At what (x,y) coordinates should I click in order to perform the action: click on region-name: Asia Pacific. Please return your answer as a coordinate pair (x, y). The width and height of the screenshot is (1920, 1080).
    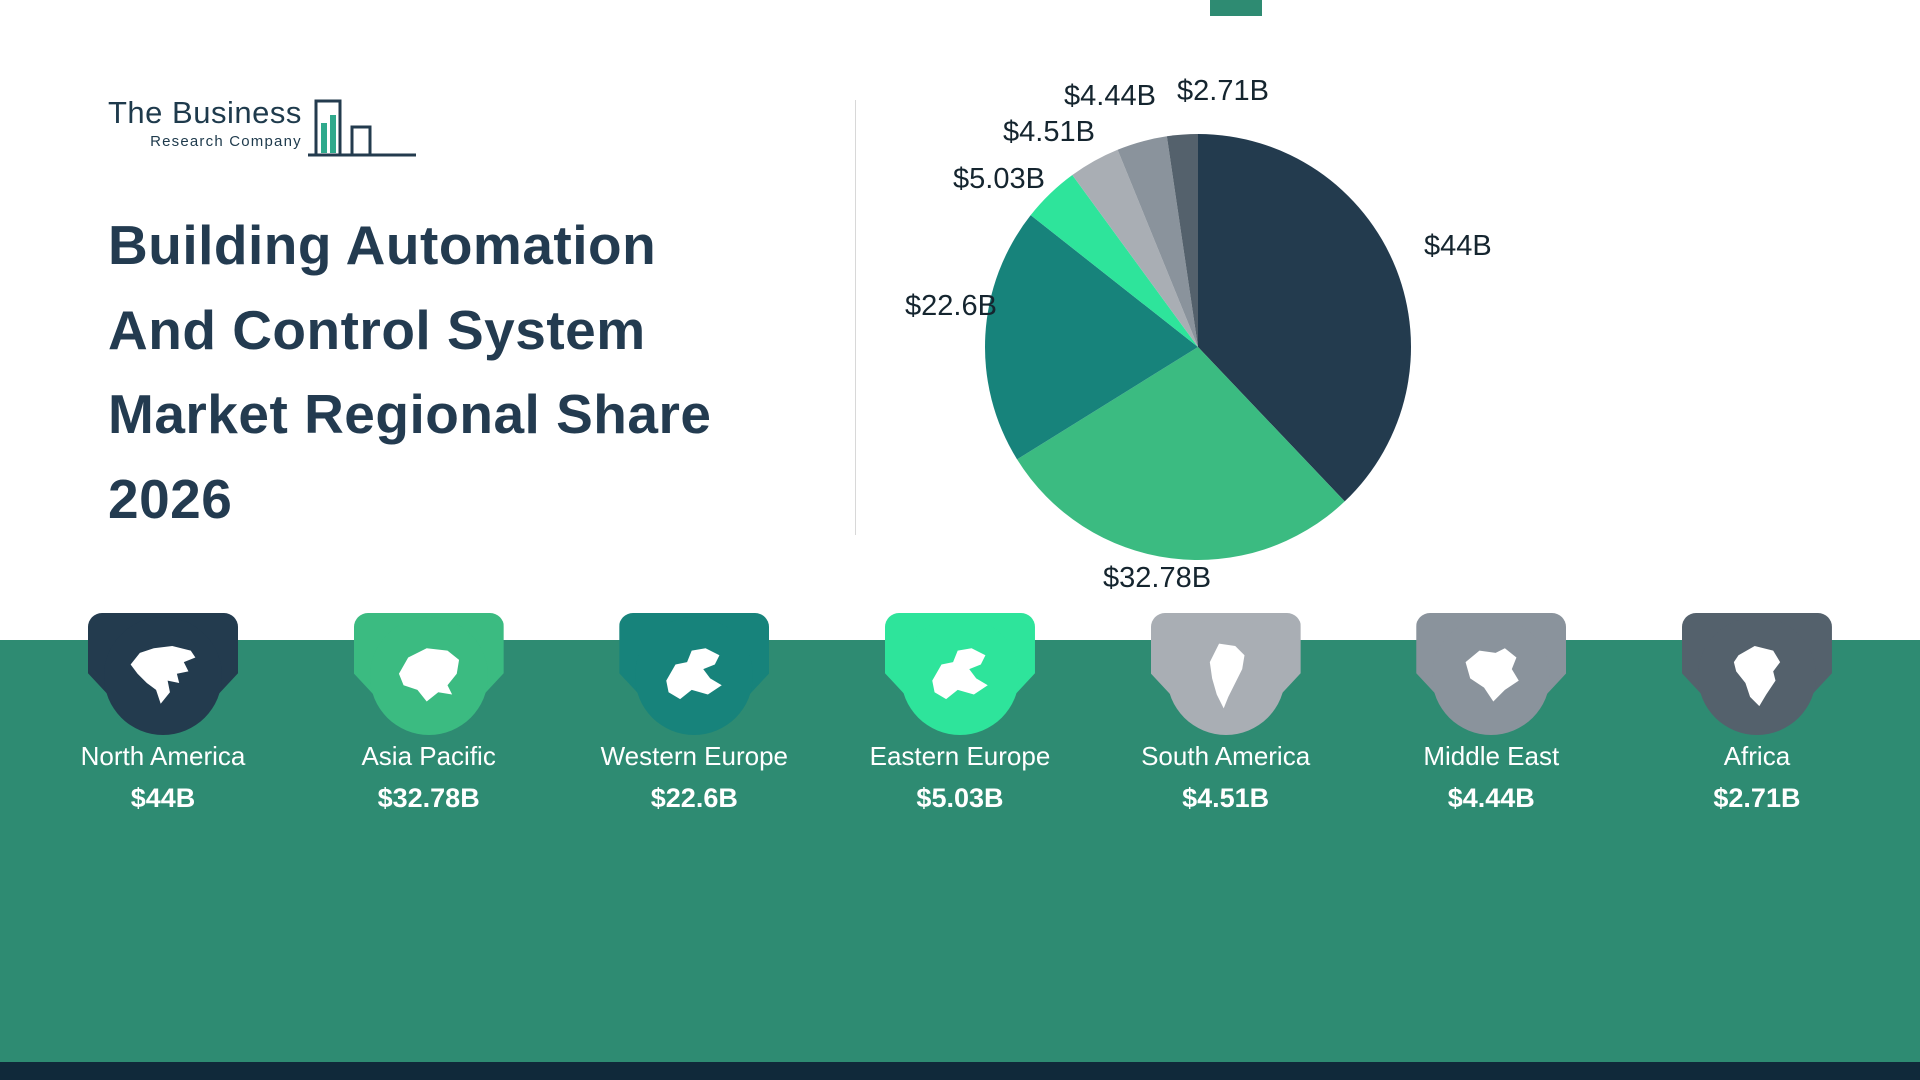
    Looking at the image, I should click on (428, 756).